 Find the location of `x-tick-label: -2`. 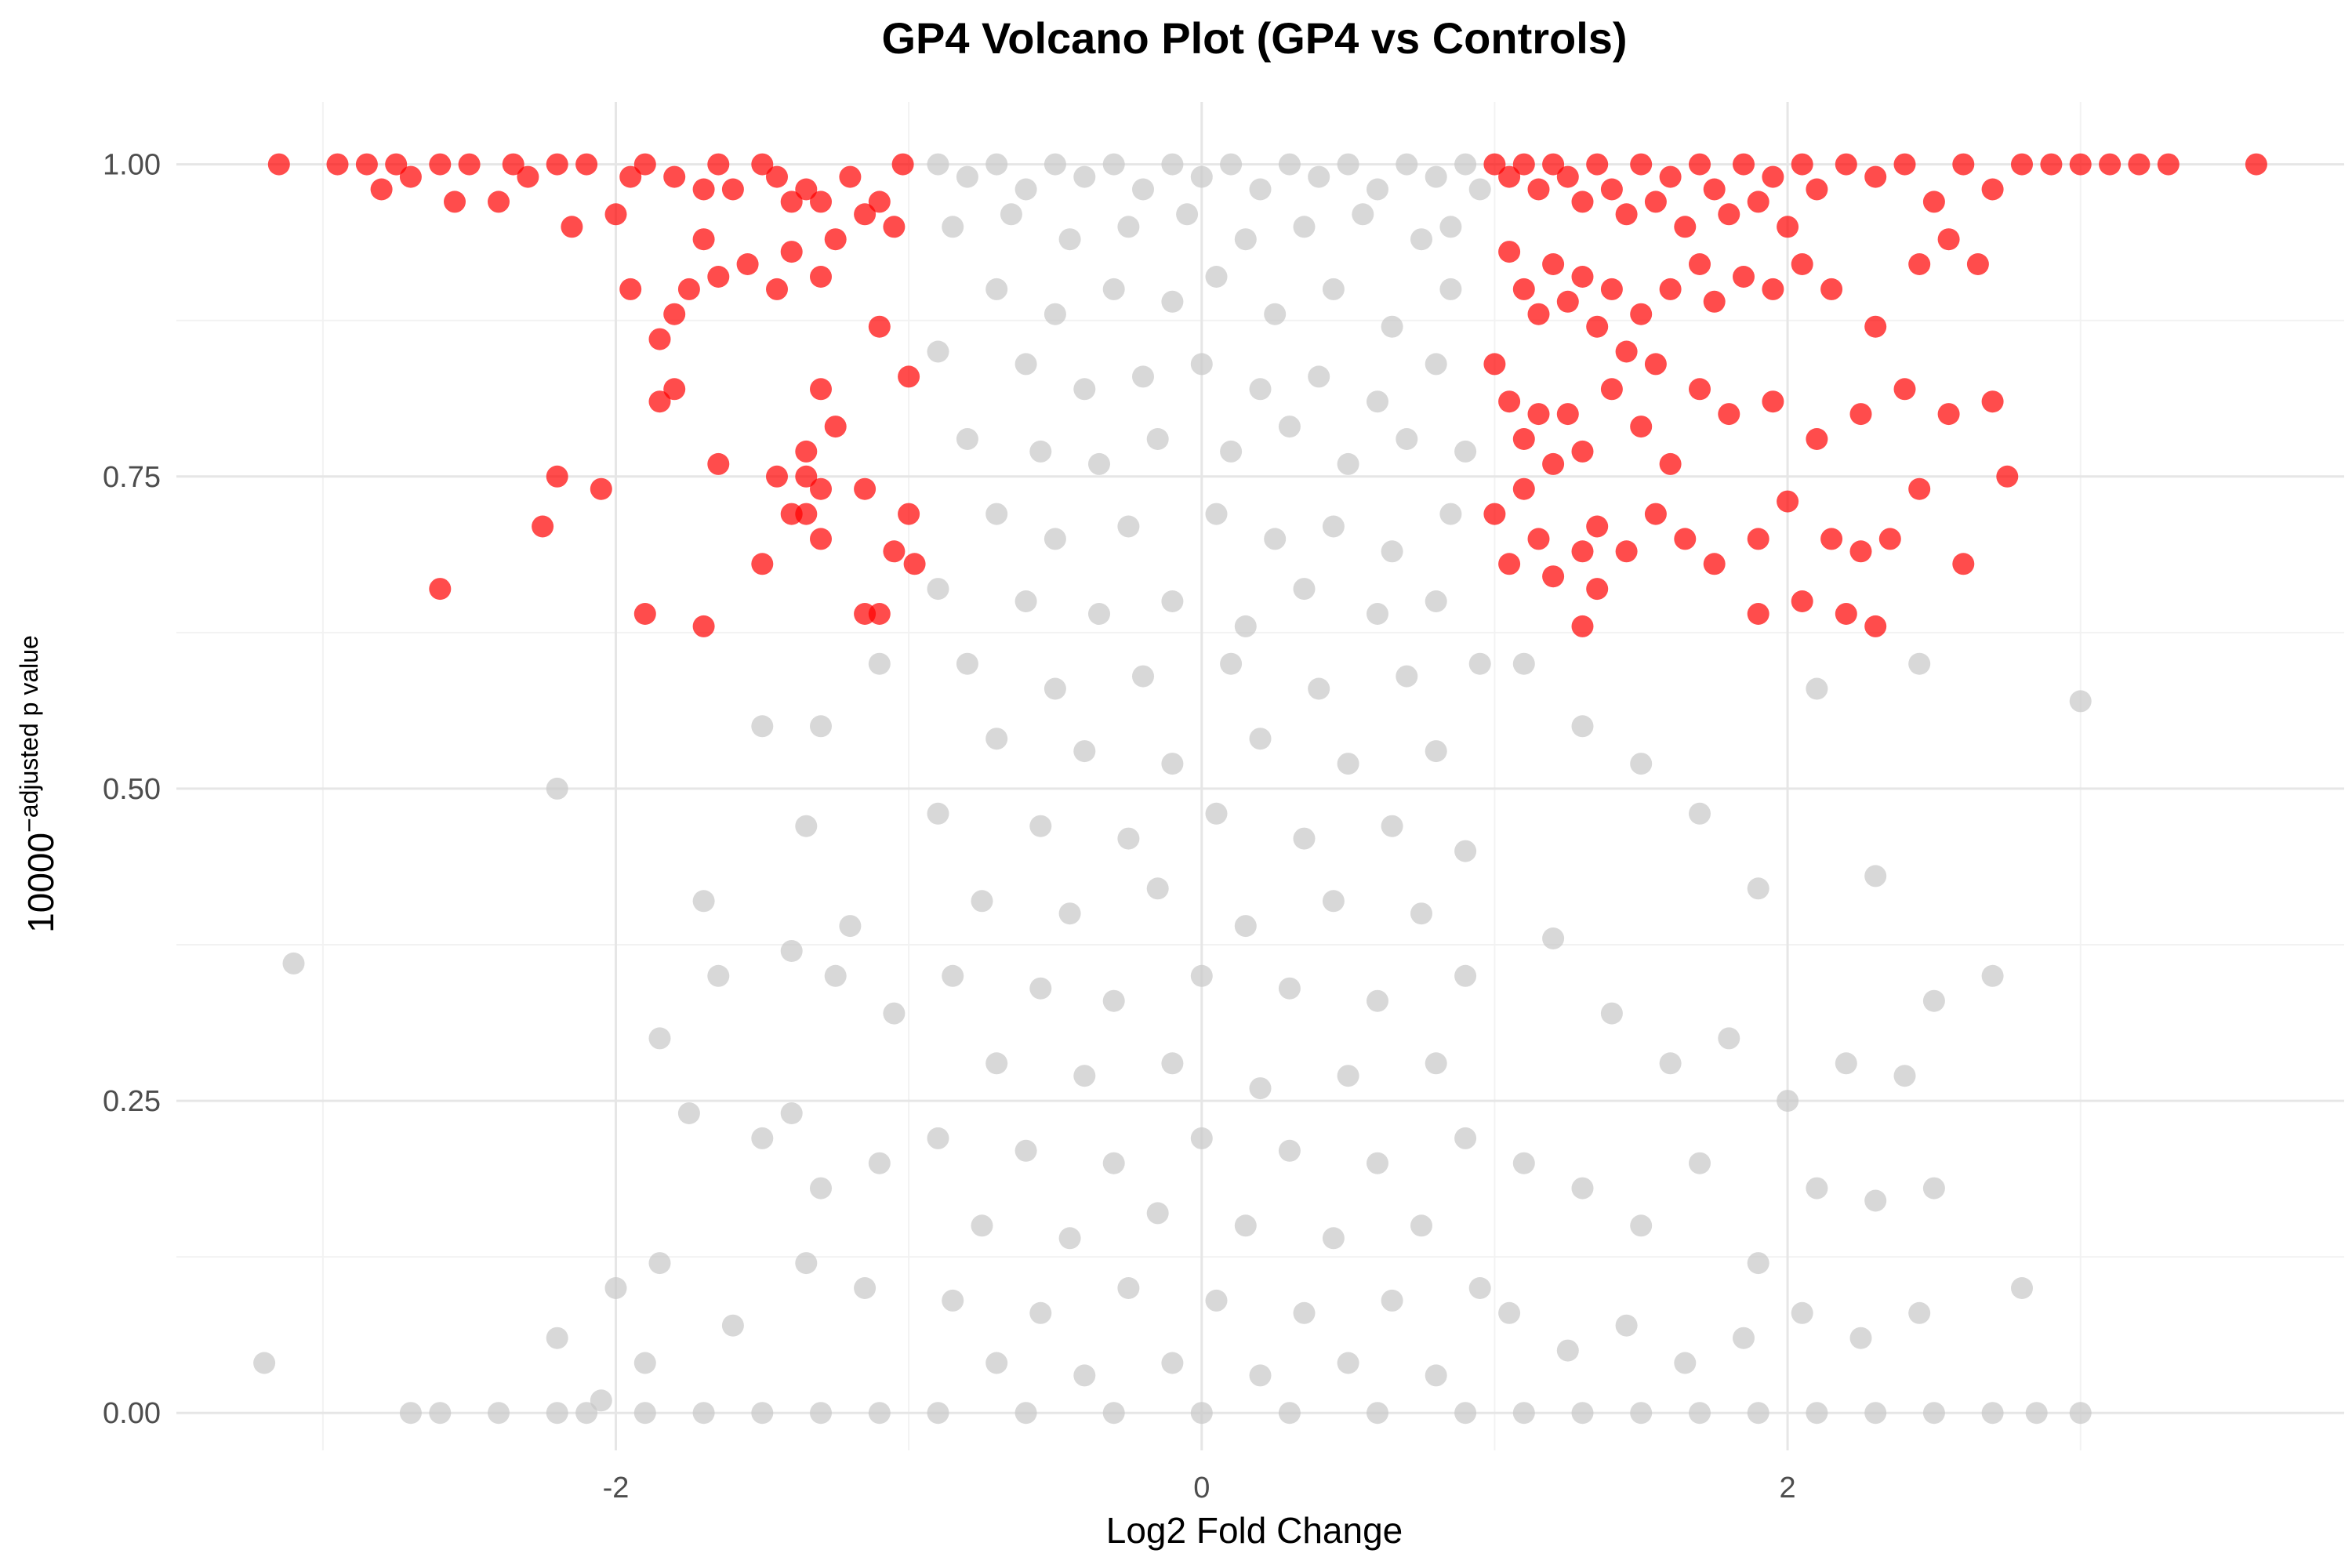

x-tick-label: -2 is located at coordinates (616, 1488).